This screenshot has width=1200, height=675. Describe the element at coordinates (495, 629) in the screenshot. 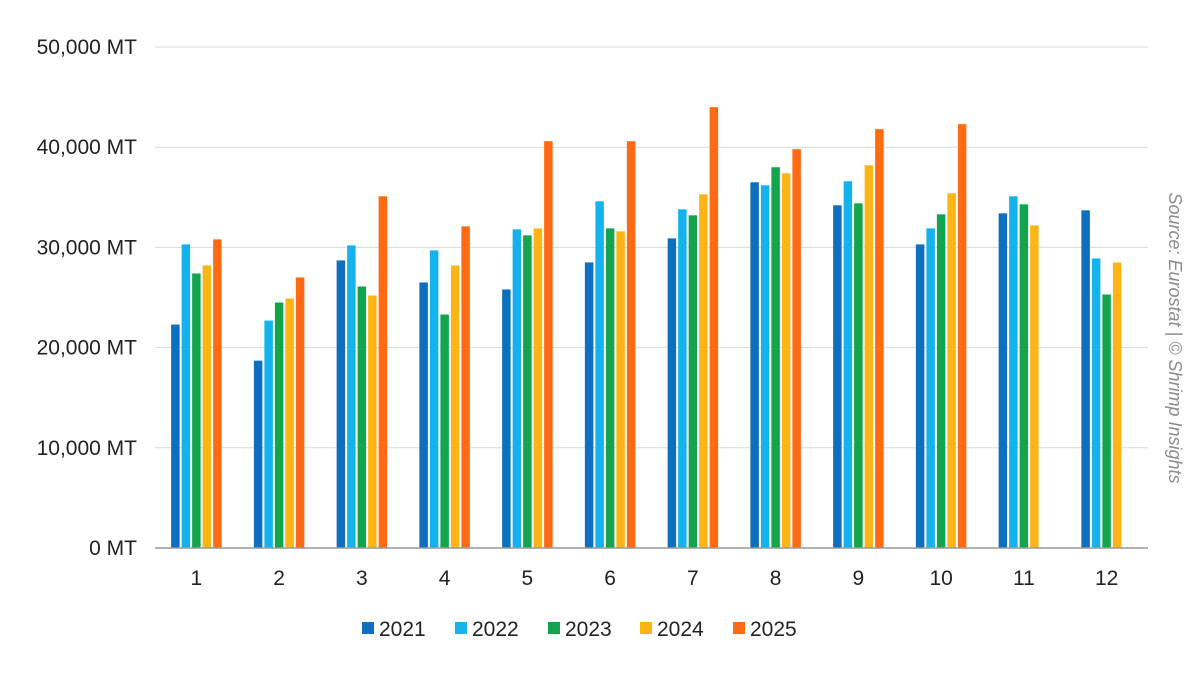

I see `legend-label: 2022` at that location.